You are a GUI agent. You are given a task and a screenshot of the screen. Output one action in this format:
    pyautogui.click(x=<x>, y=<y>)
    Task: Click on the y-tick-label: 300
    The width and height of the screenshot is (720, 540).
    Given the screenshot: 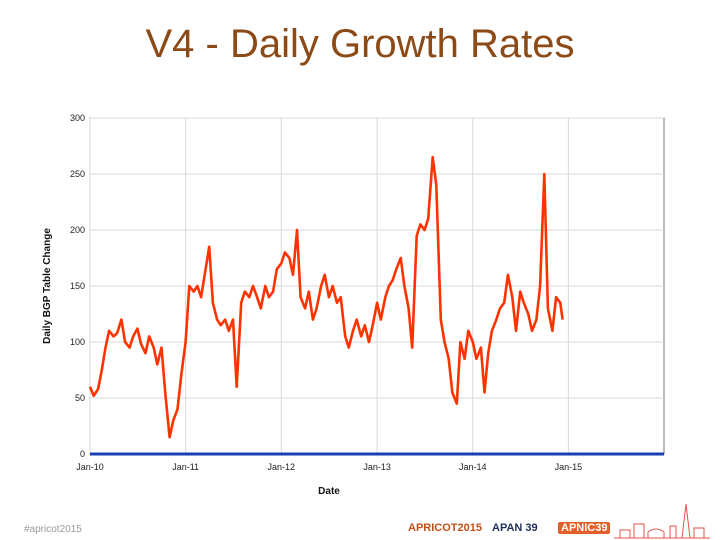 What is the action you would take?
    pyautogui.click(x=77, y=118)
    